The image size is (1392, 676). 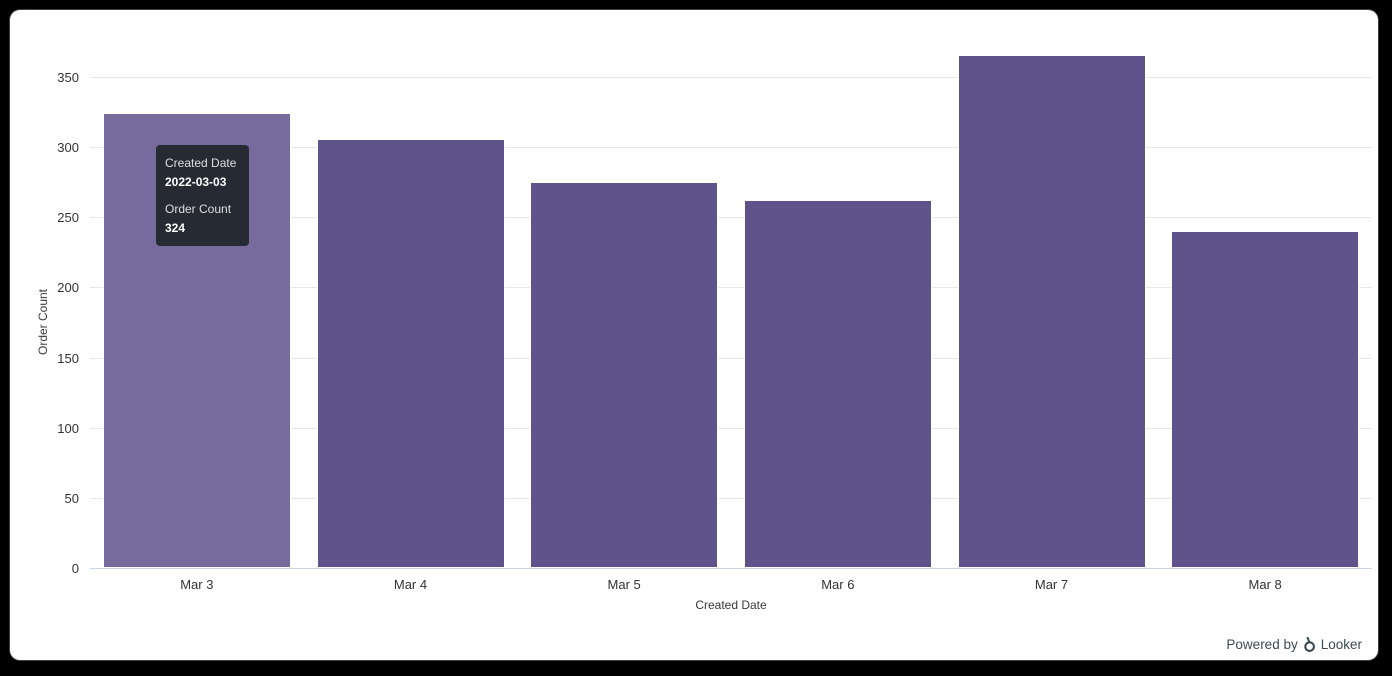 I want to click on y-axis-tick-label: 0, so click(x=75, y=568).